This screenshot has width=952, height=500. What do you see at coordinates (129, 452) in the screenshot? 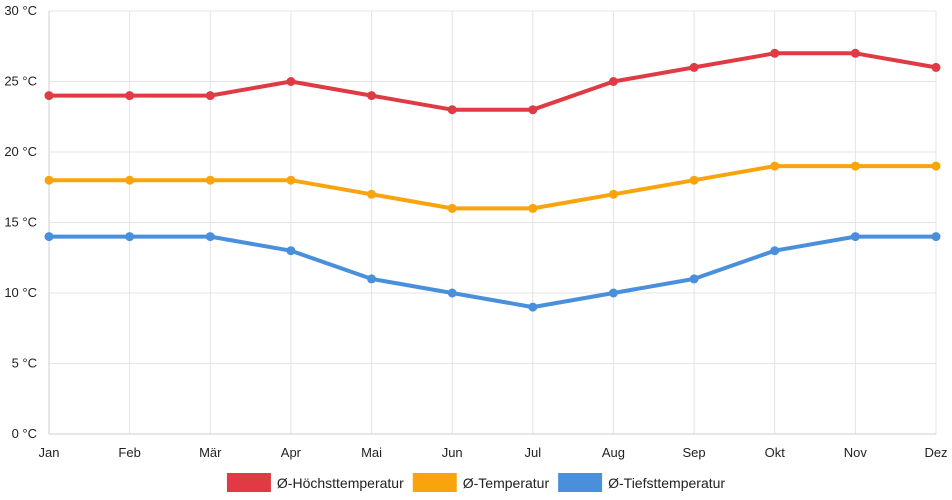
I see `x-tick-label: Feb` at bounding box center [129, 452].